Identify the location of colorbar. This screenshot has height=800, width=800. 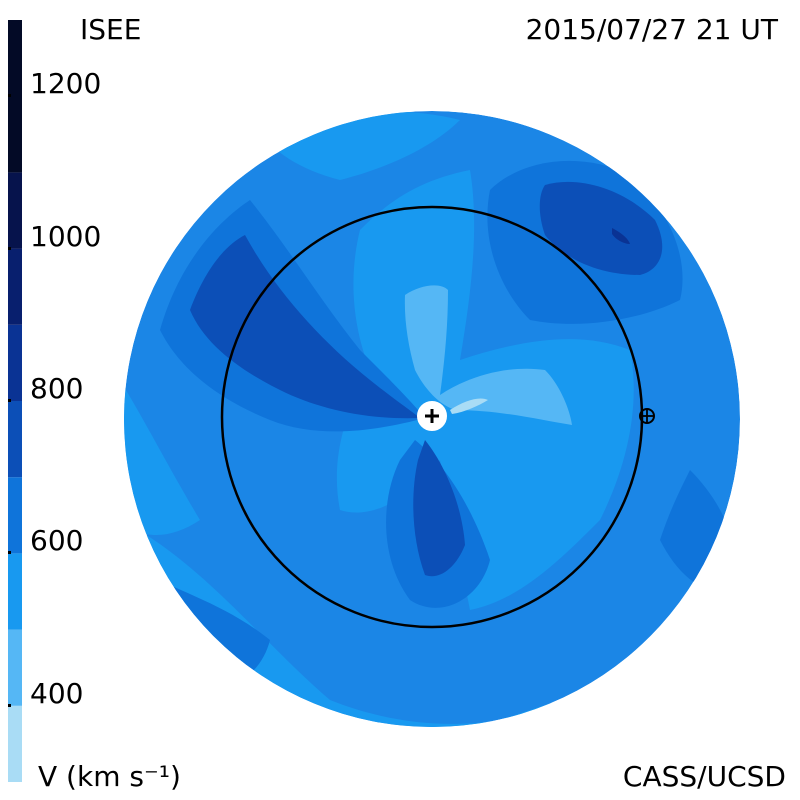
(15, 401).